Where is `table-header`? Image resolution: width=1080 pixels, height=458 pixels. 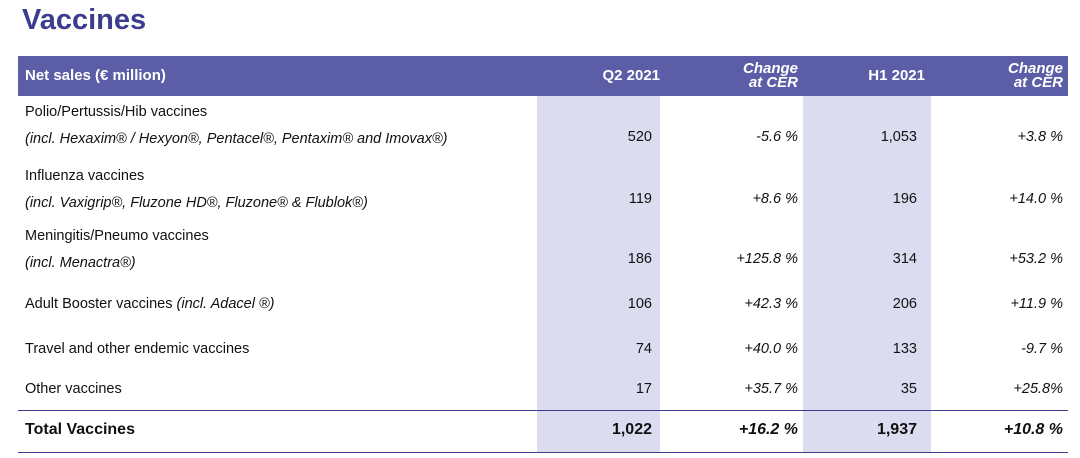 table-header is located at coordinates (543, 76).